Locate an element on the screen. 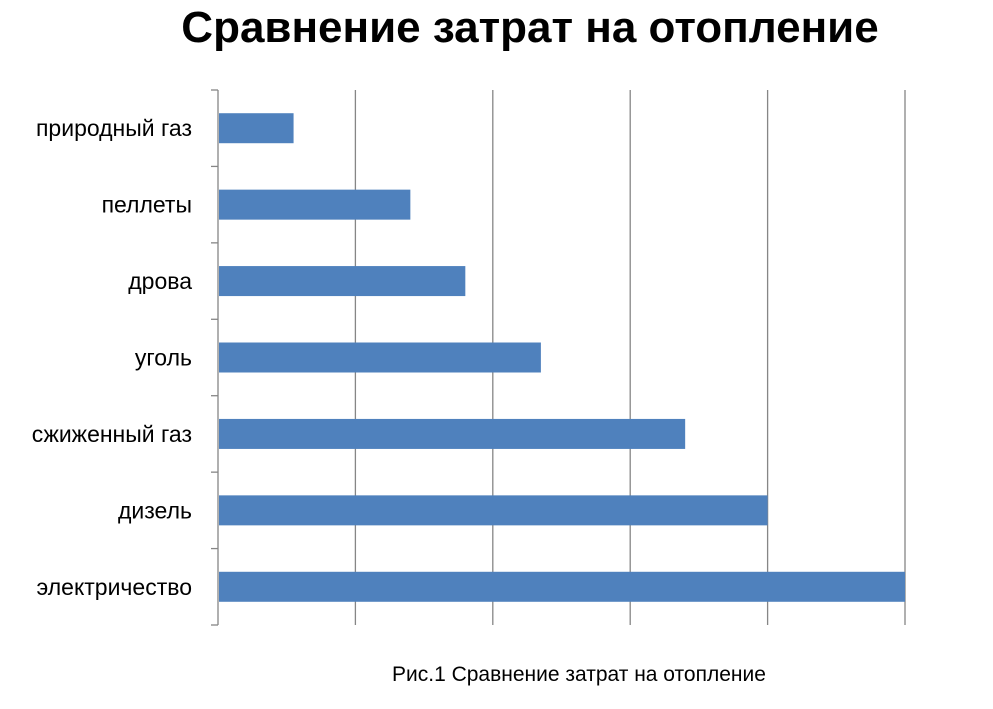  category-label-5: сжиженный газ is located at coordinates (112, 434).